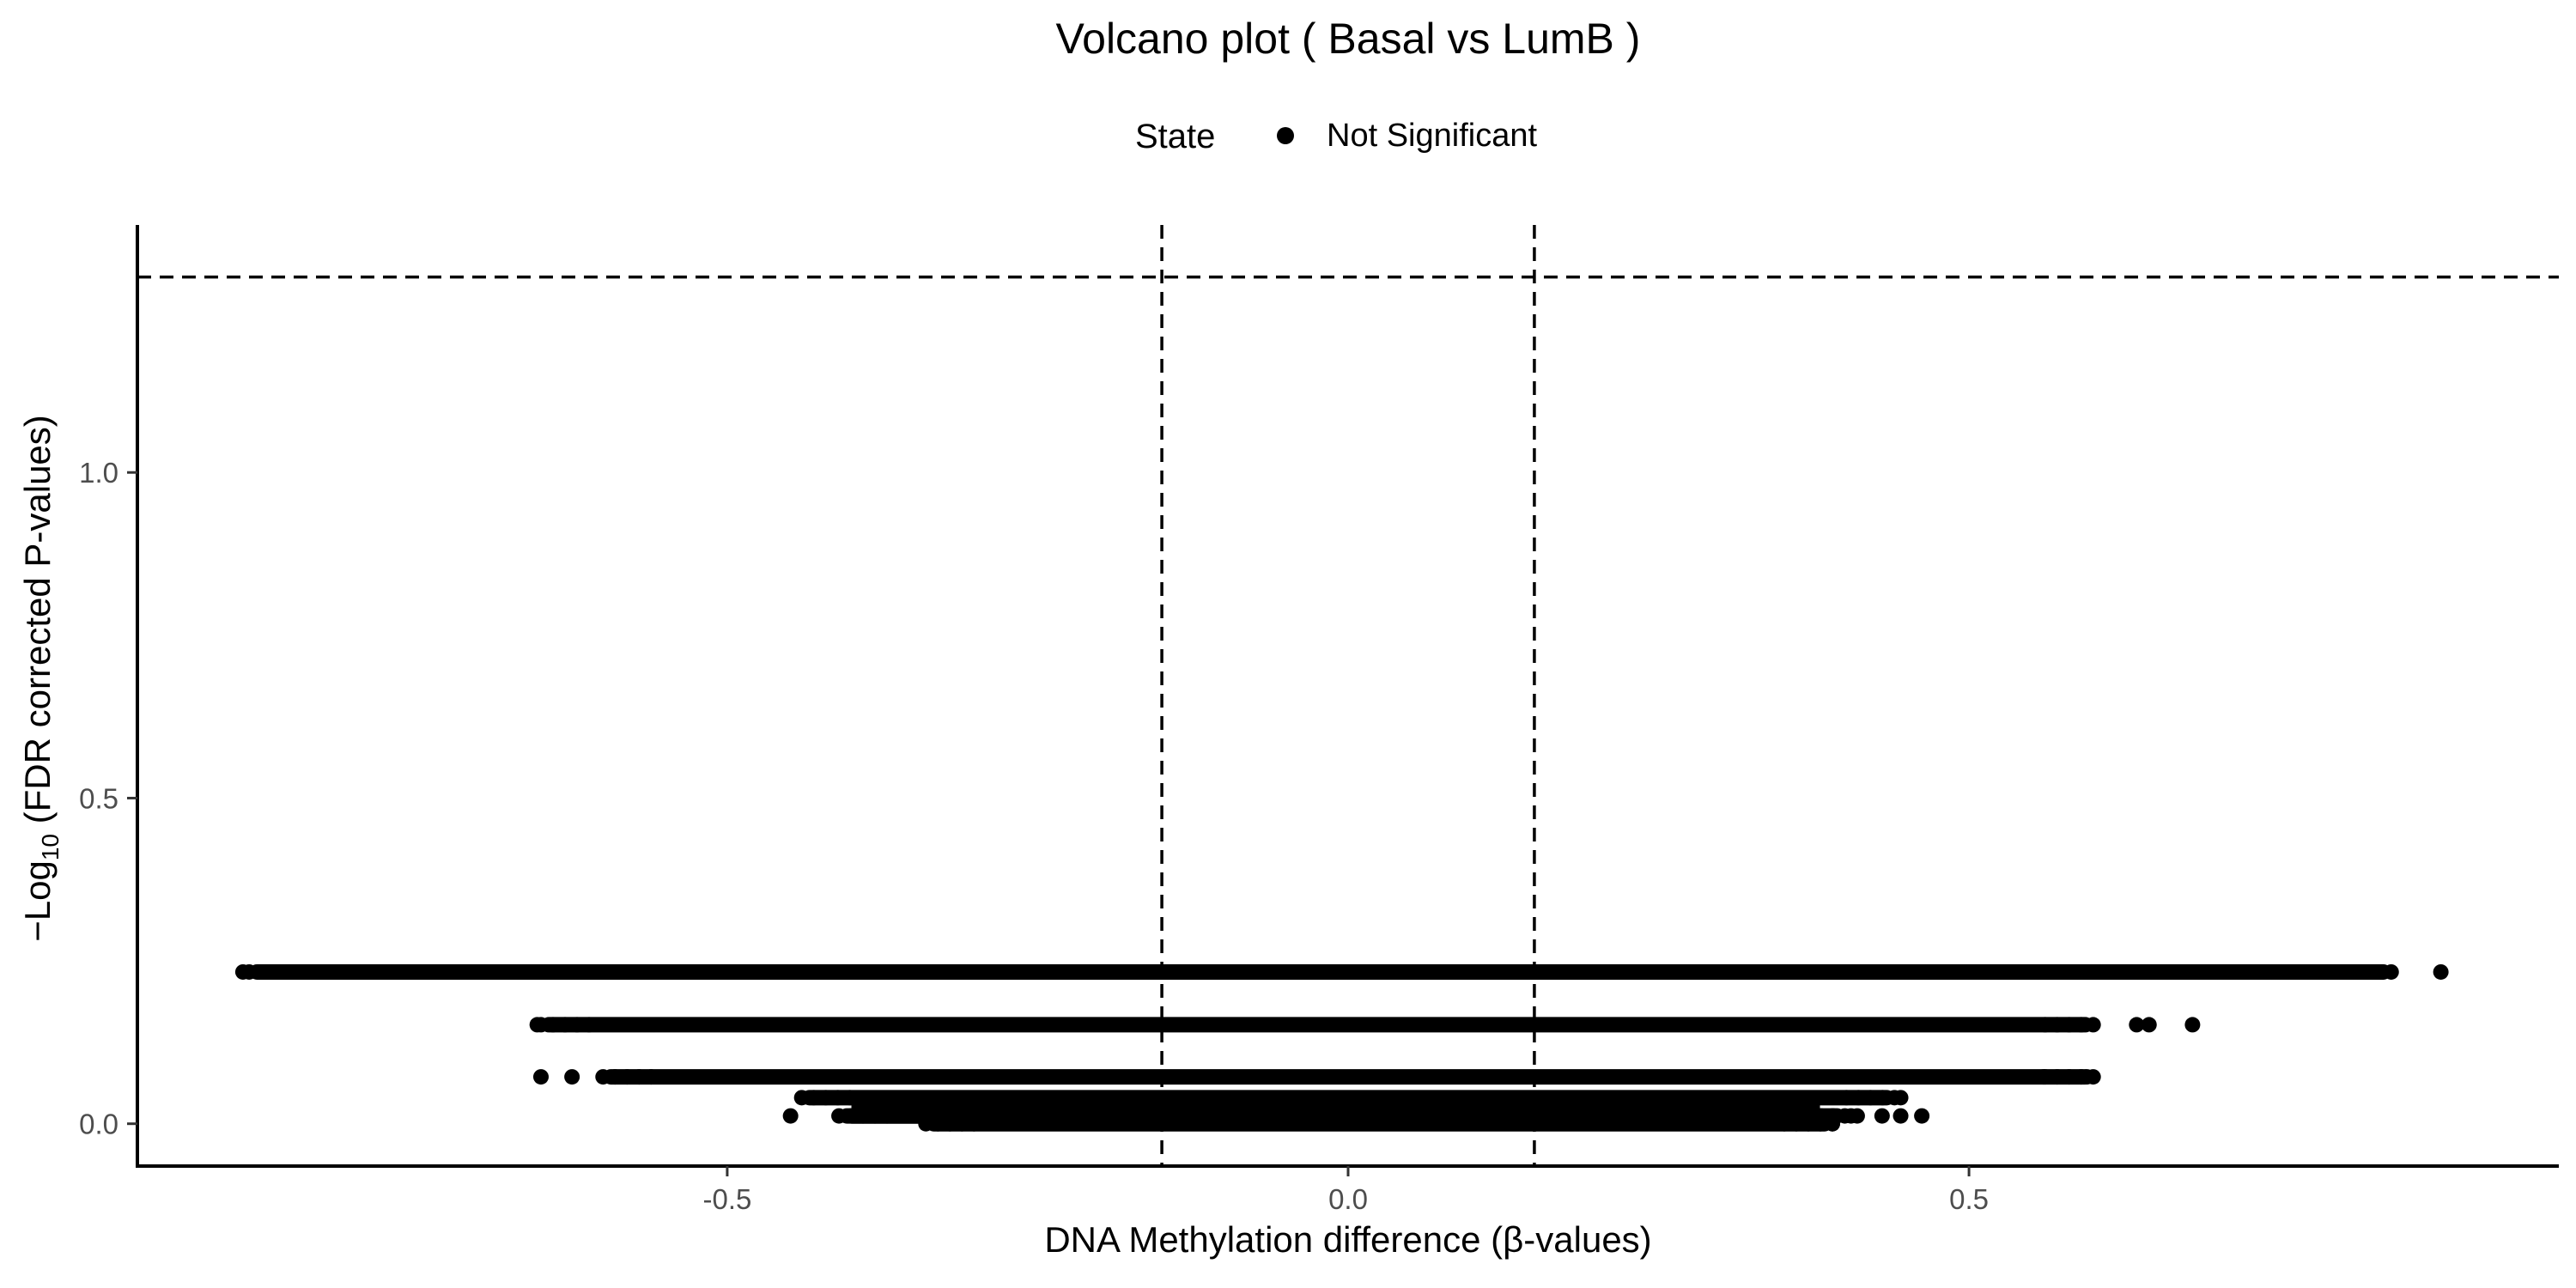  I want to click on x-tick-label: 0.5, so click(1969, 1199).